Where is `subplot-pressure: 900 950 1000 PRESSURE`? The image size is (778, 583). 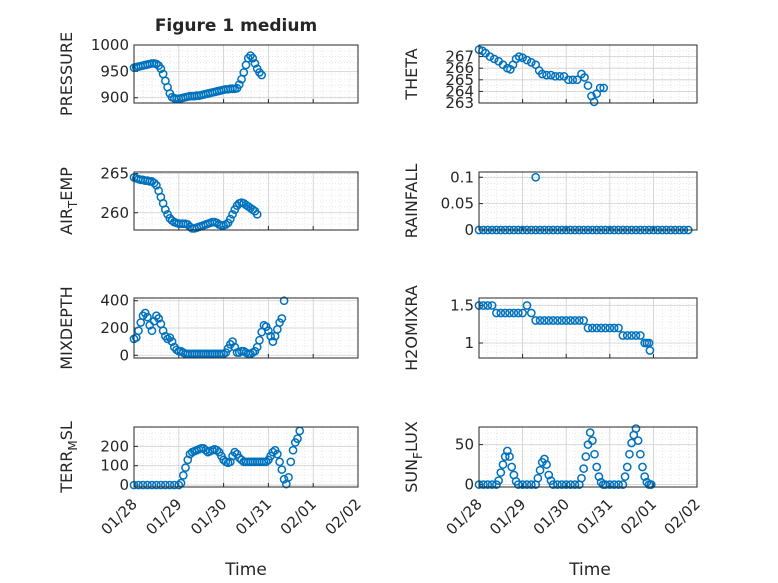
subplot-pressure: 900 950 1000 PRESSURE is located at coordinates (208, 74).